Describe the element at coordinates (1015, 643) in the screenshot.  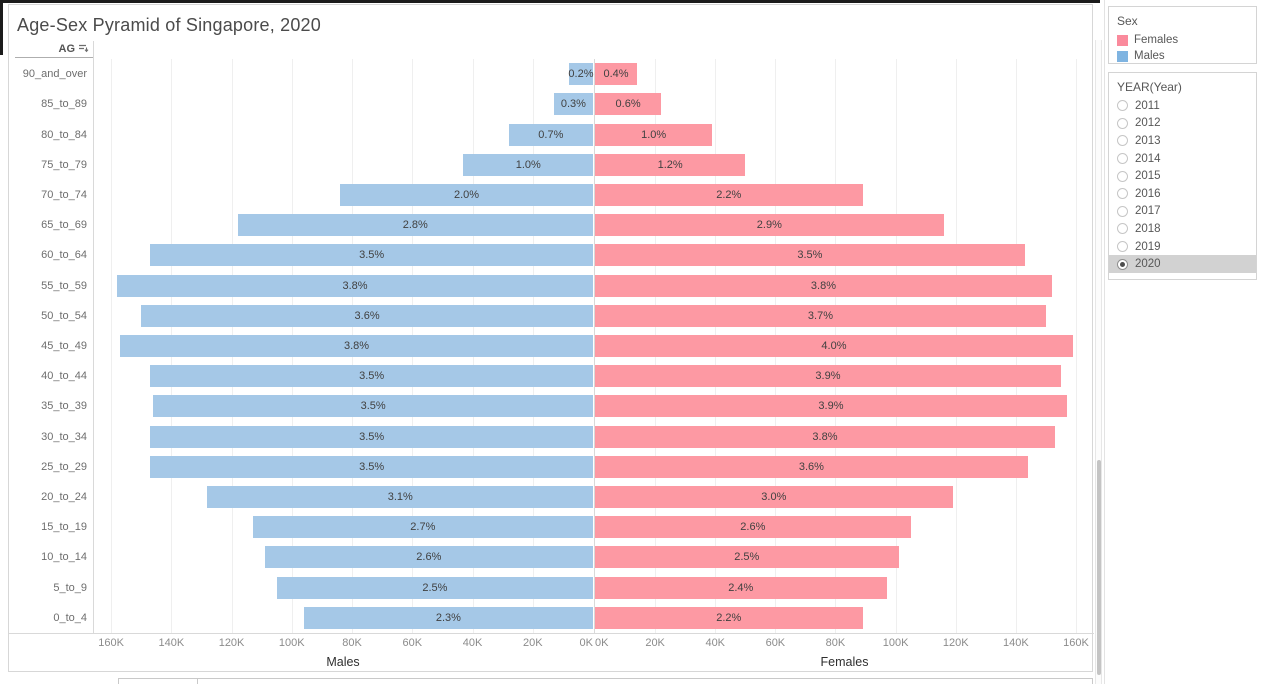
I see `x-tick-label: 140K` at that location.